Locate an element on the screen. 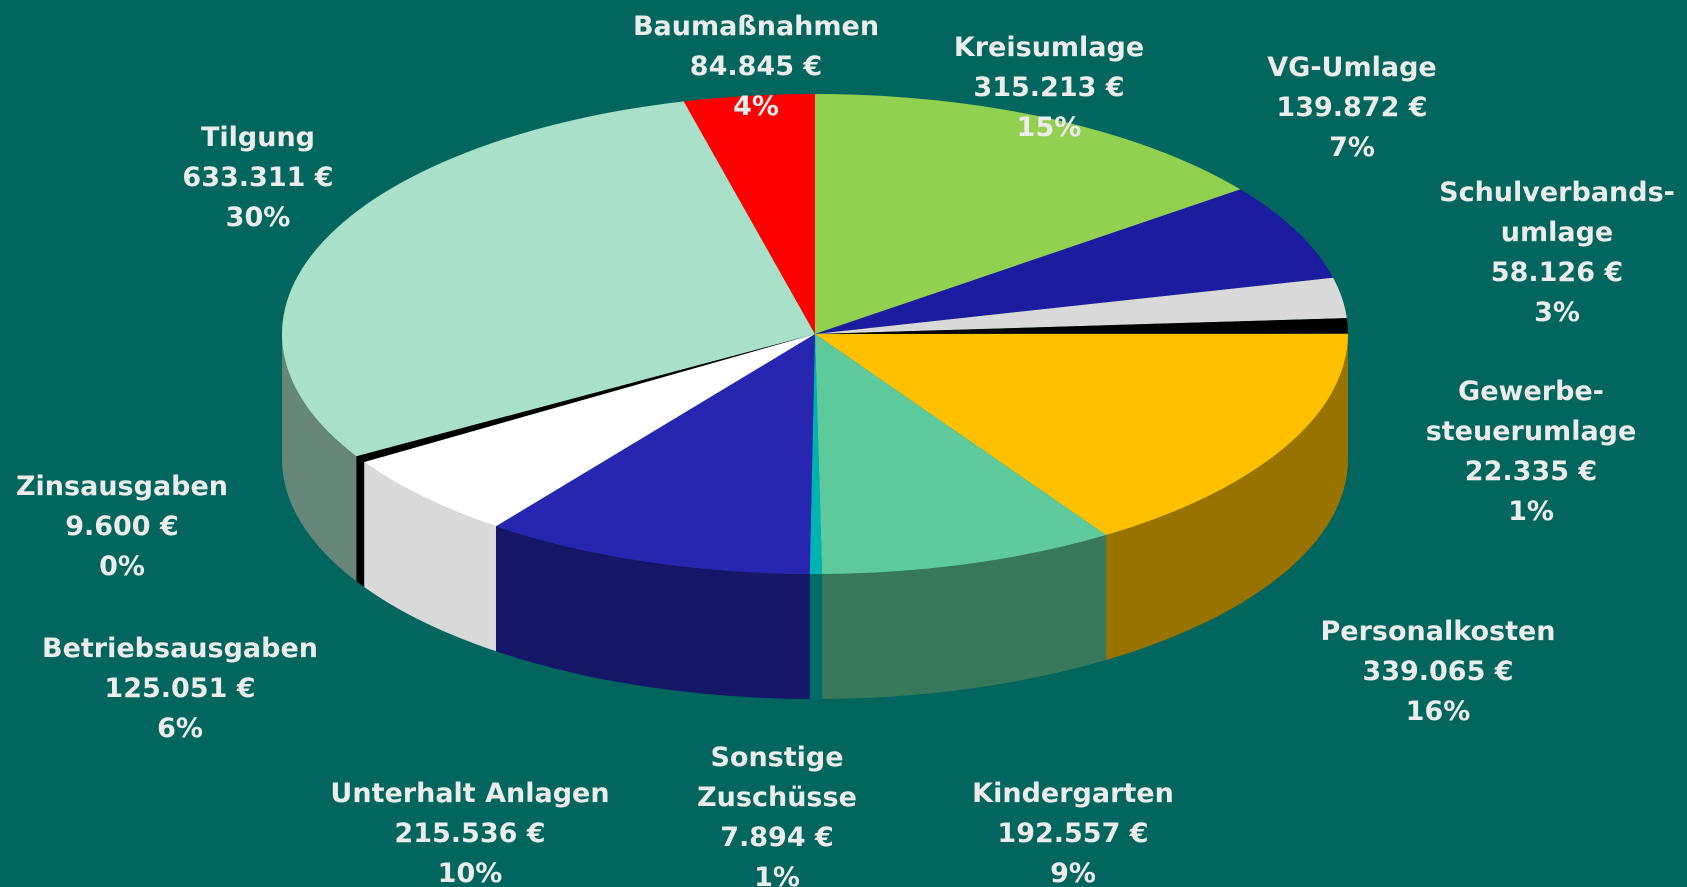 This screenshot has height=887, width=1687. value-label: 58.126 € is located at coordinates (1557, 272).